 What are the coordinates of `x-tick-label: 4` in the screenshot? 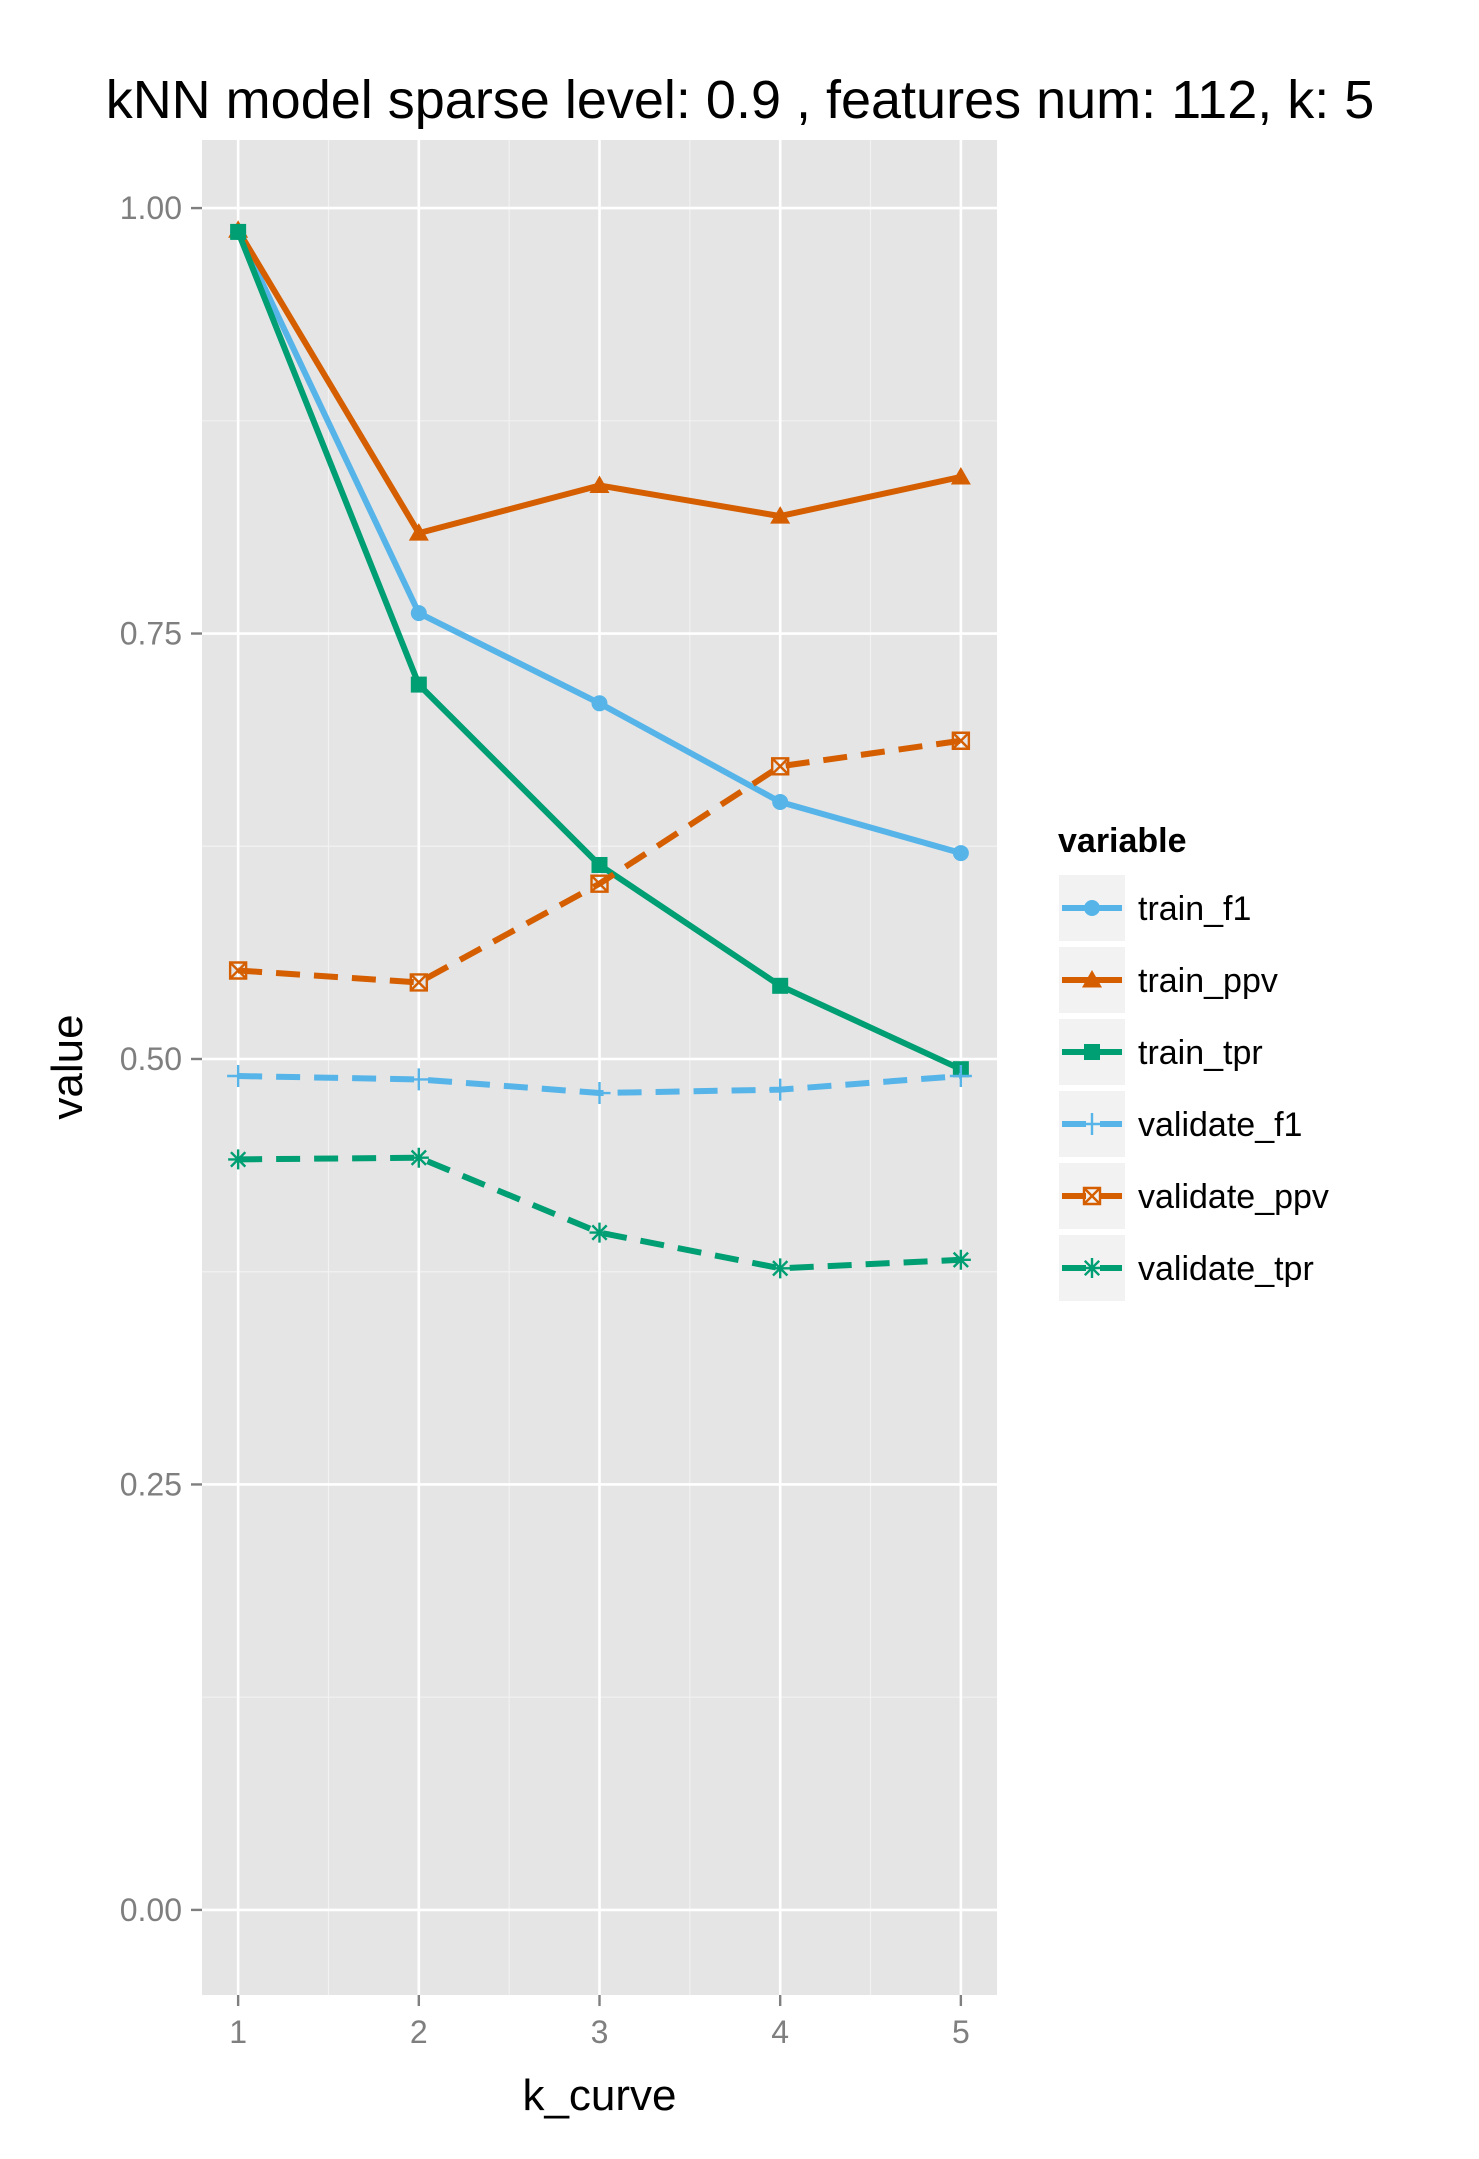 It's located at (780, 2032).